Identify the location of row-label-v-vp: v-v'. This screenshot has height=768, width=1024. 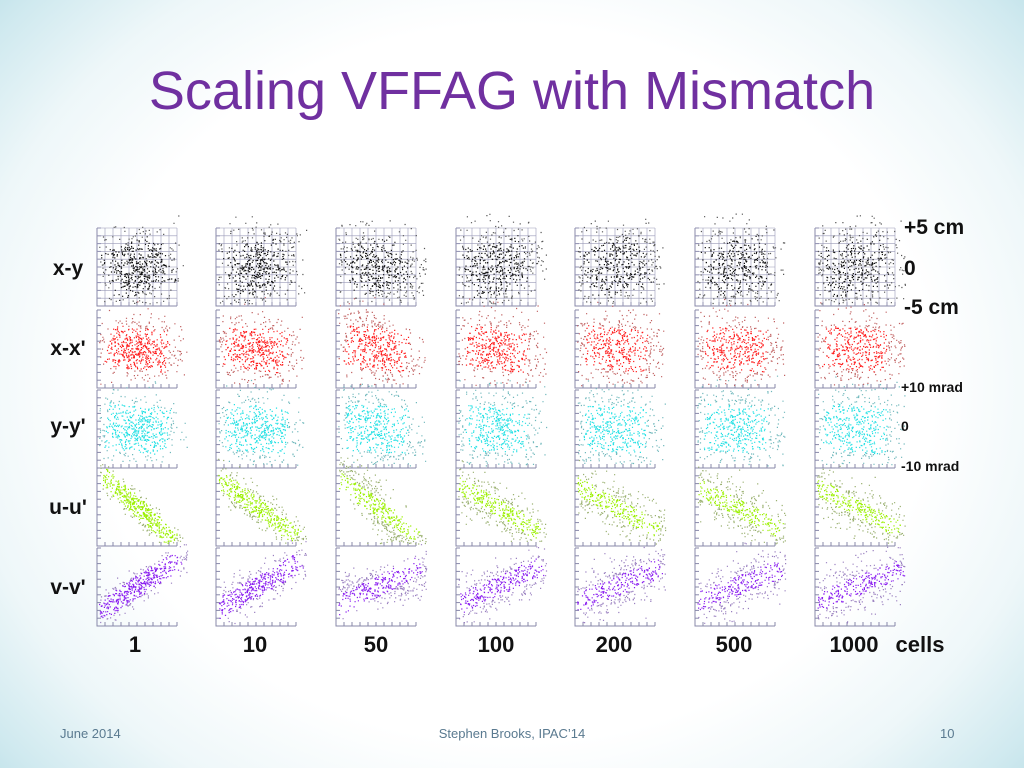
(68, 587).